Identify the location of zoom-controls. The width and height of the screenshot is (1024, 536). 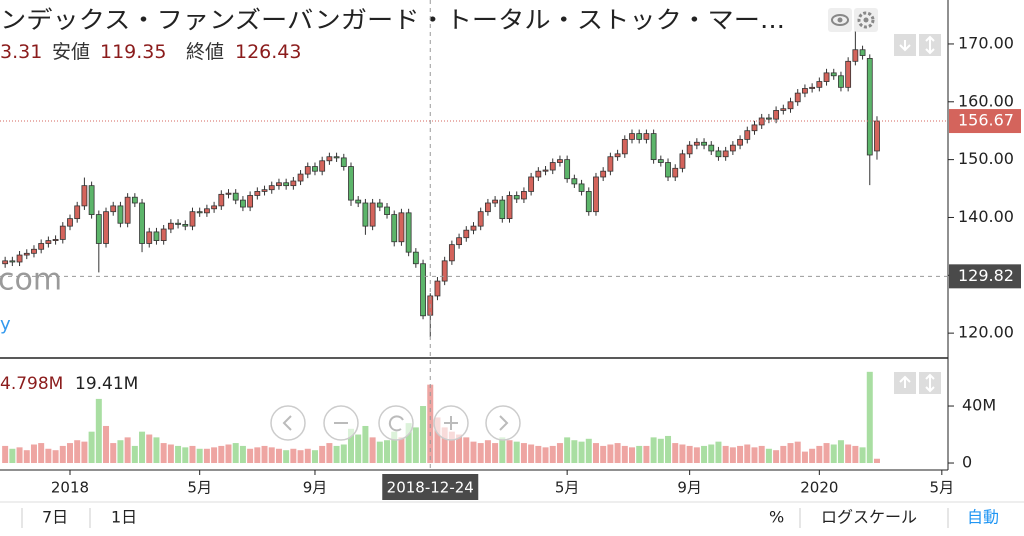
(395, 423).